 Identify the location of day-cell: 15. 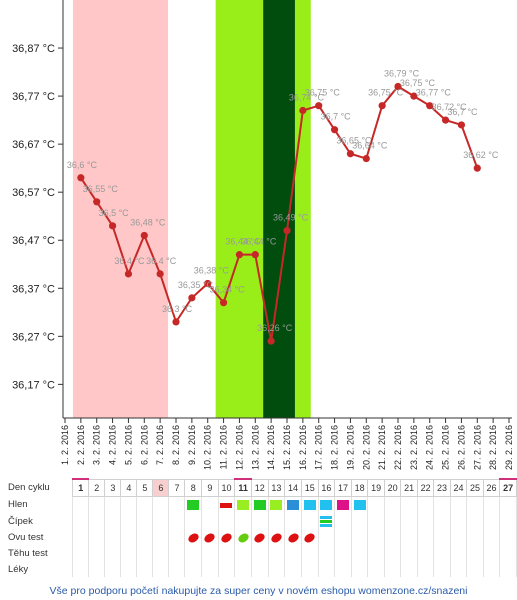
(309, 487).